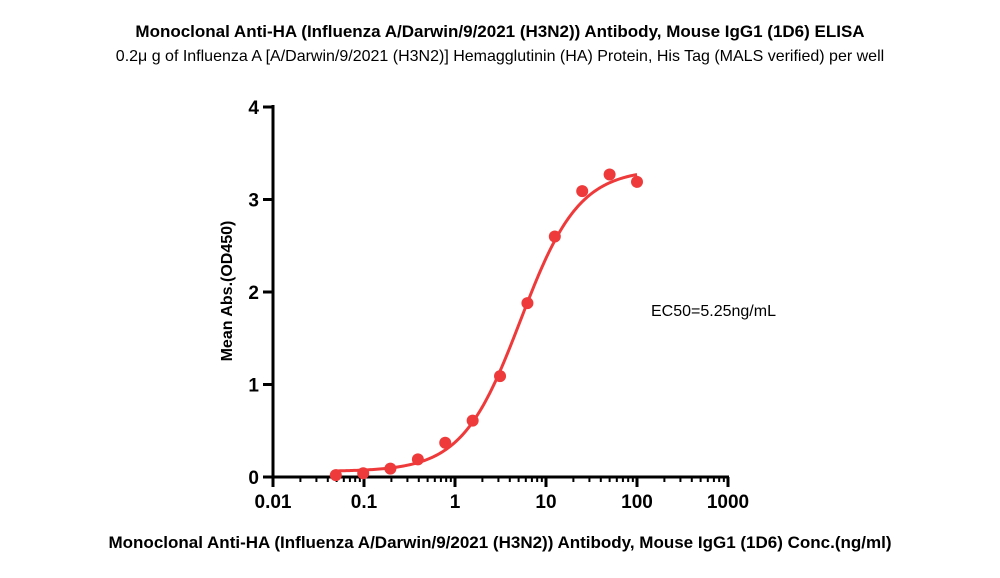 The image size is (1000, 578). What do you see at coordinates (502, 495) in the screenshot?
I see `x-ticks: 0.01 0.1 1 10 100 1000` at bounding box center [502, 495].